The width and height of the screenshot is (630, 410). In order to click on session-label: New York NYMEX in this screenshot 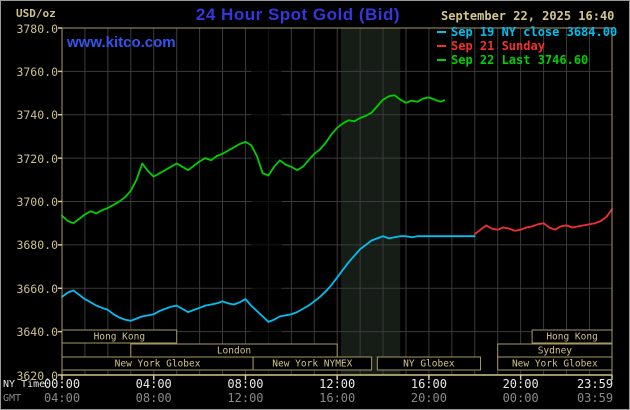, I will do `click(312, 364)`.